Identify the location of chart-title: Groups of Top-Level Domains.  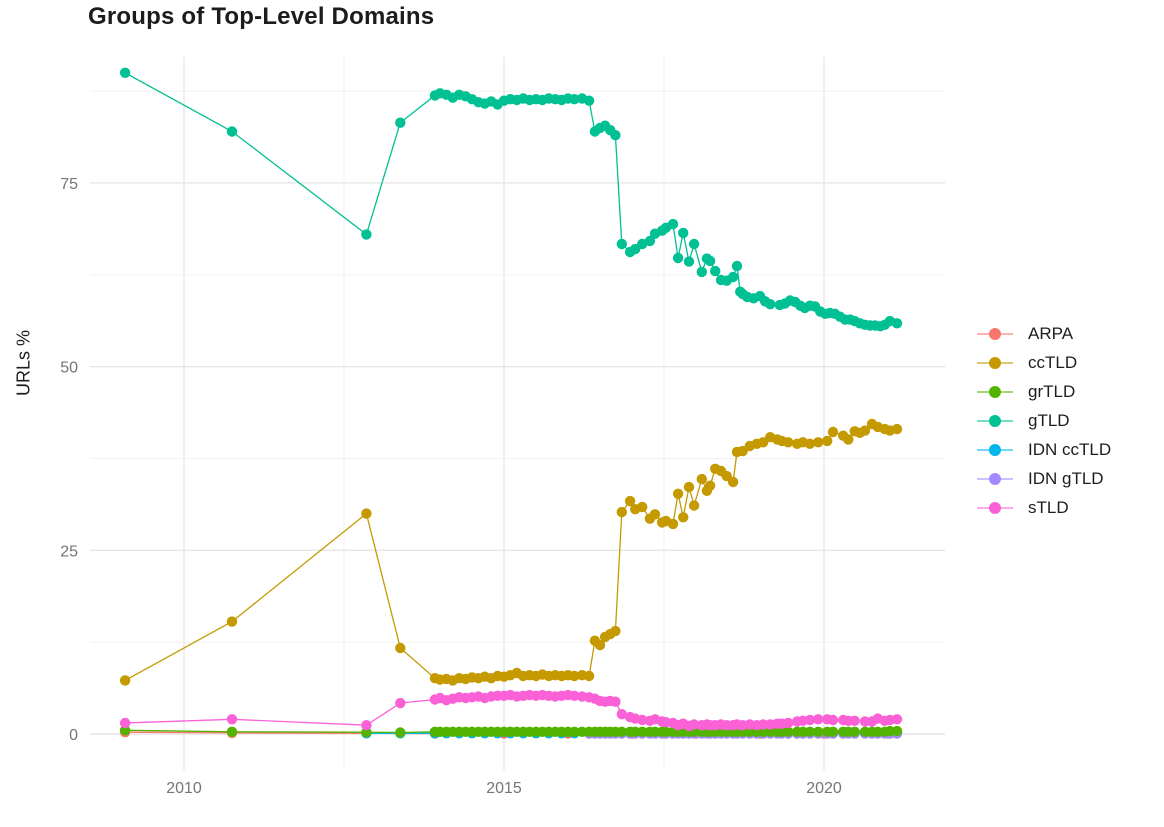
(261, 16).